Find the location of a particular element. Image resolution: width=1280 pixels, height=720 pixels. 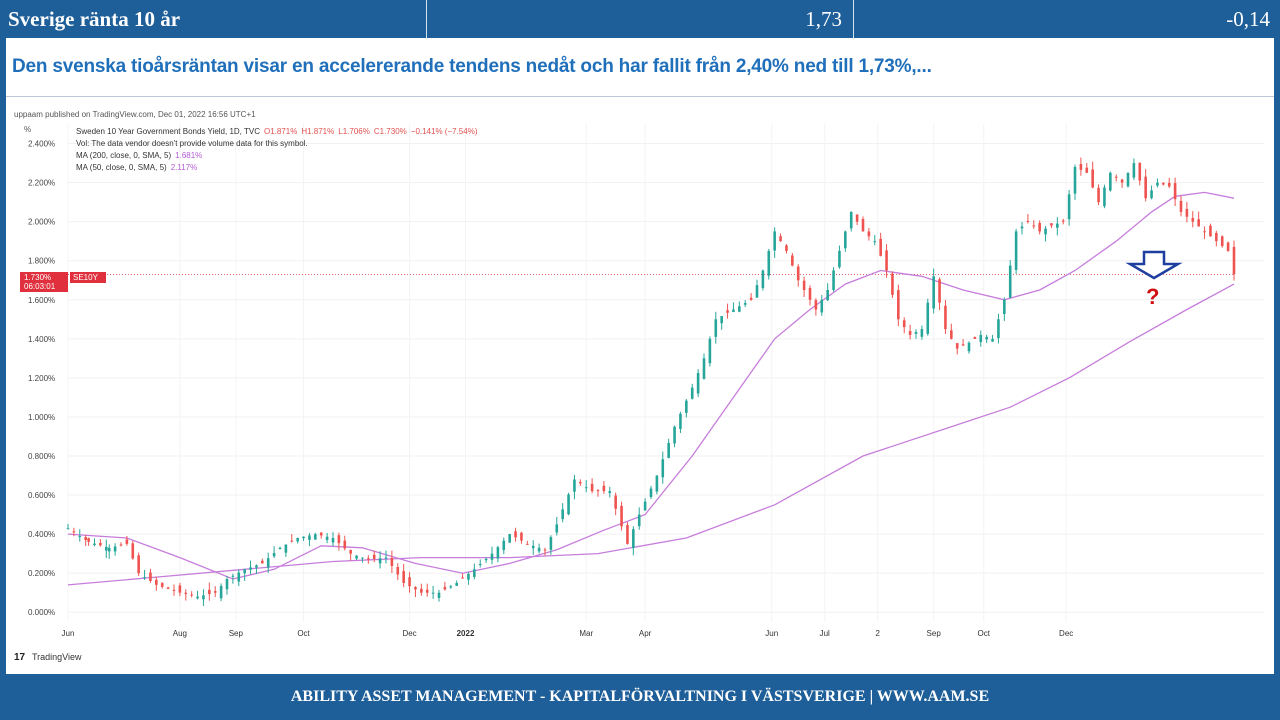

legend-ma50-value: 2.117% is located at coordinates (184, 167).